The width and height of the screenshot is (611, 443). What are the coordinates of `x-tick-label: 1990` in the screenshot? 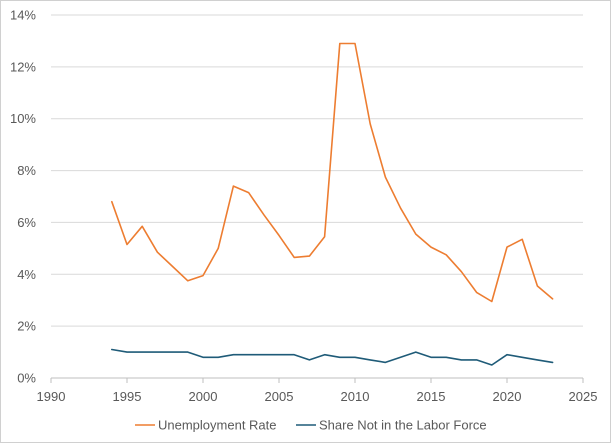 It's located at (51, 396).